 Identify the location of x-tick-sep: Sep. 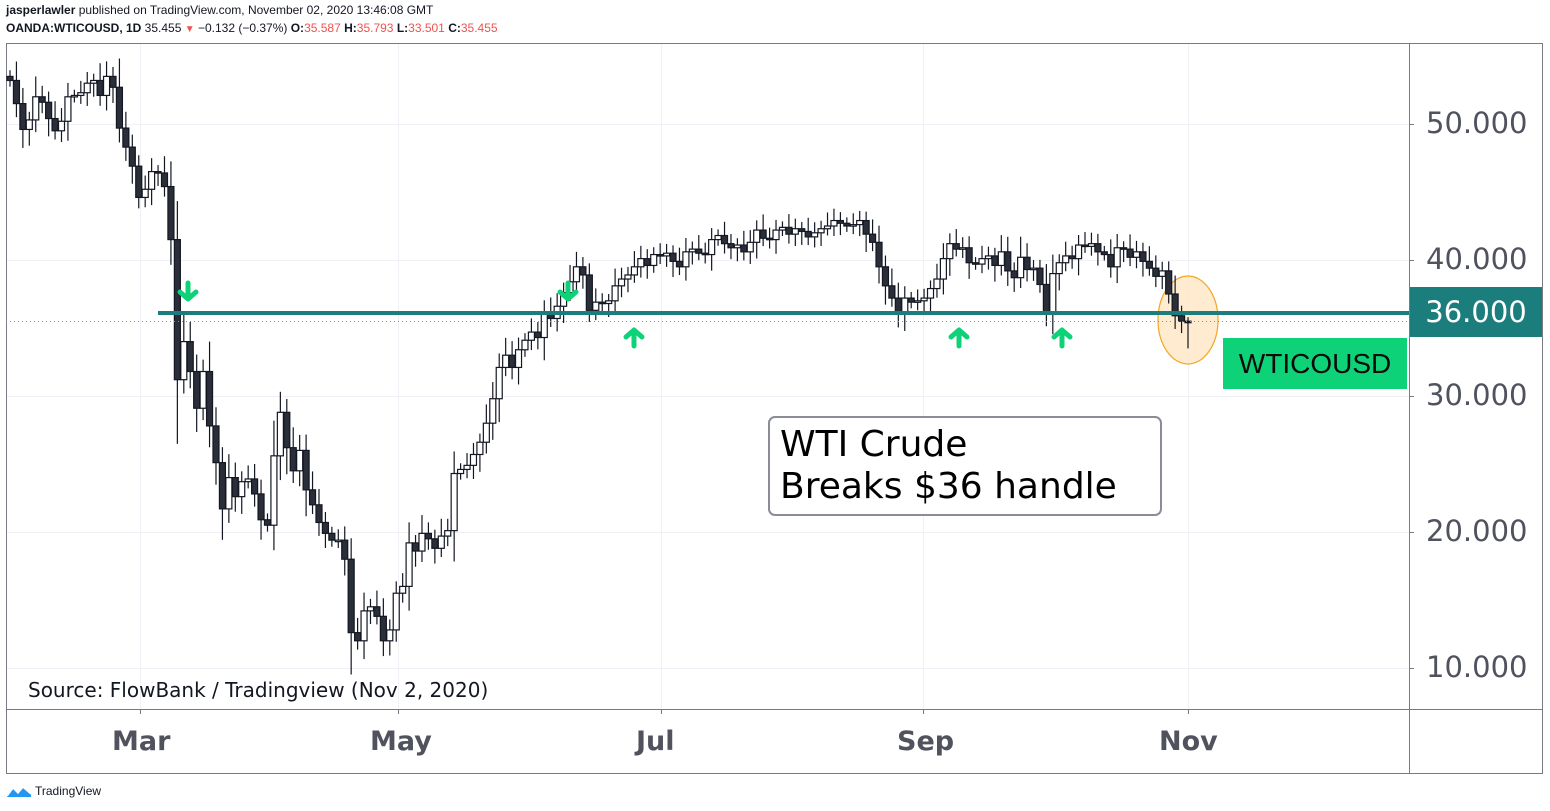
(926, 741).